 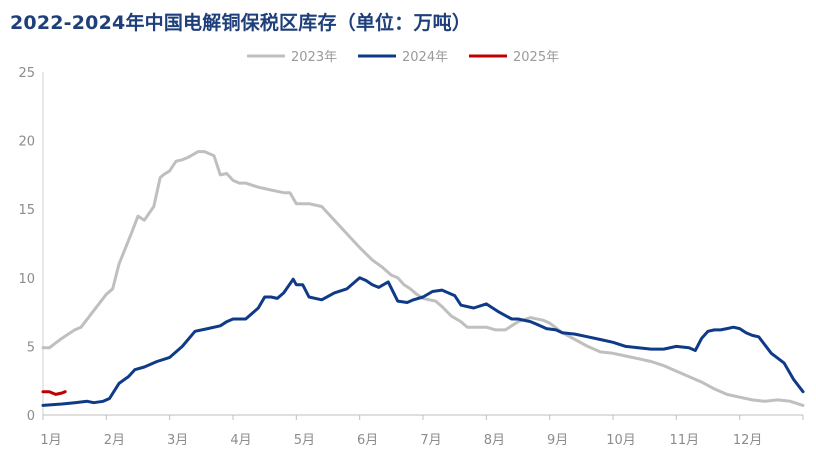 I want to click on y-ticks: 0 5 10 15 20 25, so click(x=26, y=245).